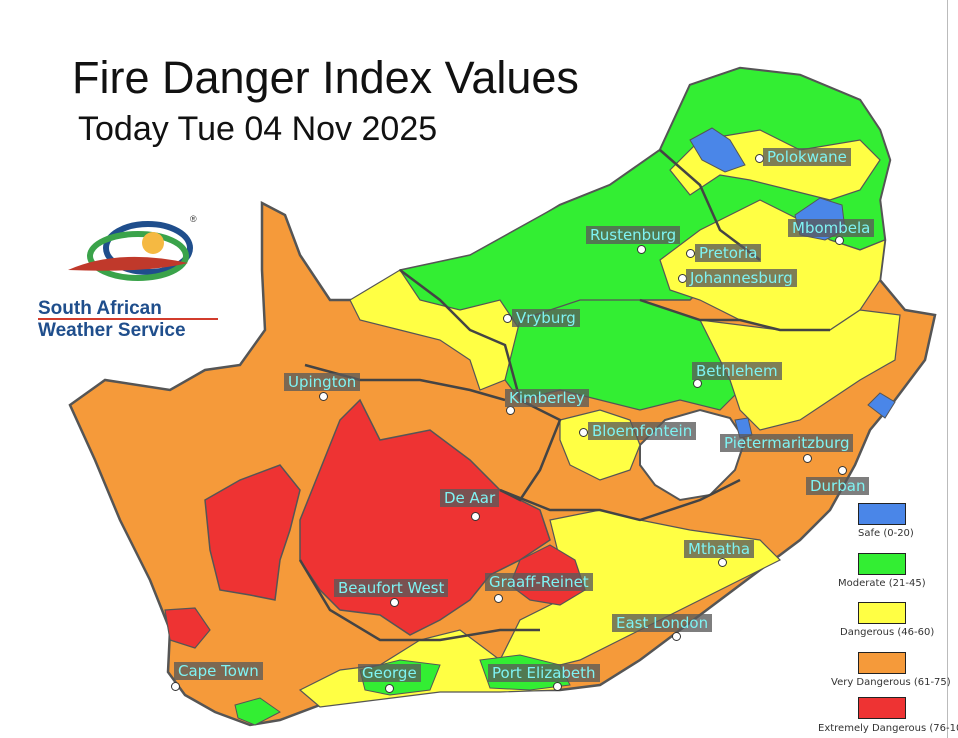 Image resolution: width=958 pixels, height=738 pixels. I want to click on legend-label-safe: Safe (0-20), so click(886, 533).